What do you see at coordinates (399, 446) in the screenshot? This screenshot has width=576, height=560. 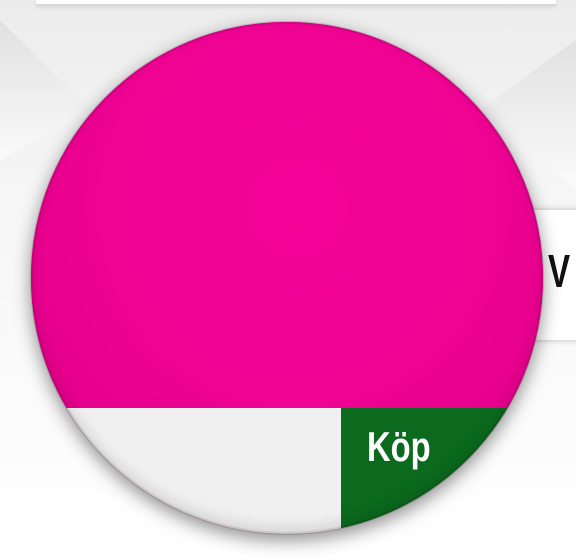 I see `buy-button-label: Köp` at bounding box center [399, 446].